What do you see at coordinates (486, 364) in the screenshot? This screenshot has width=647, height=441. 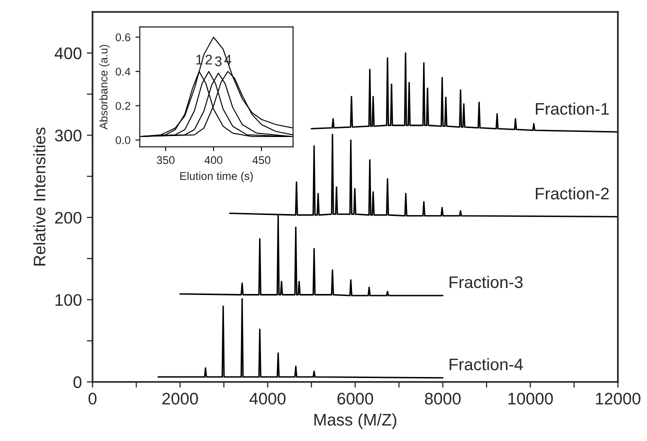 I see `series-label: Fraction-4` at bounding box center [486, 364].